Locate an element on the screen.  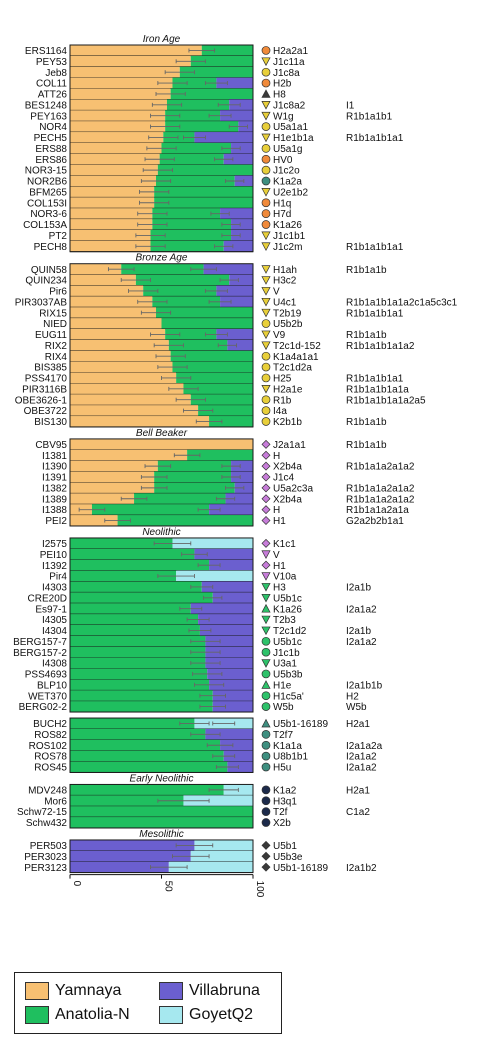
bar-anatolia-n-bis385 is located at coordinates (212, 367).